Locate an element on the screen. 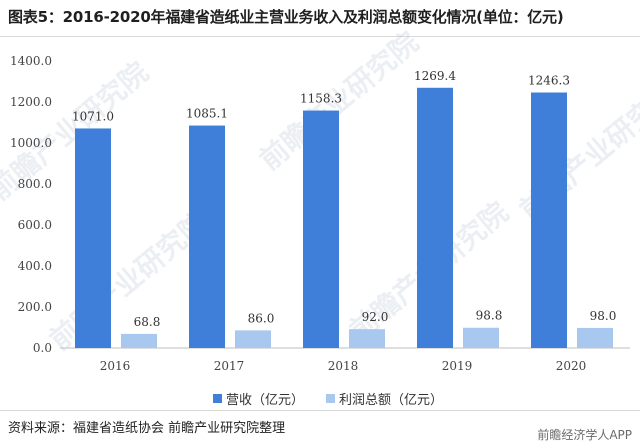  revenue-data-label: 1071.0 is located at coordinates (93, 116).